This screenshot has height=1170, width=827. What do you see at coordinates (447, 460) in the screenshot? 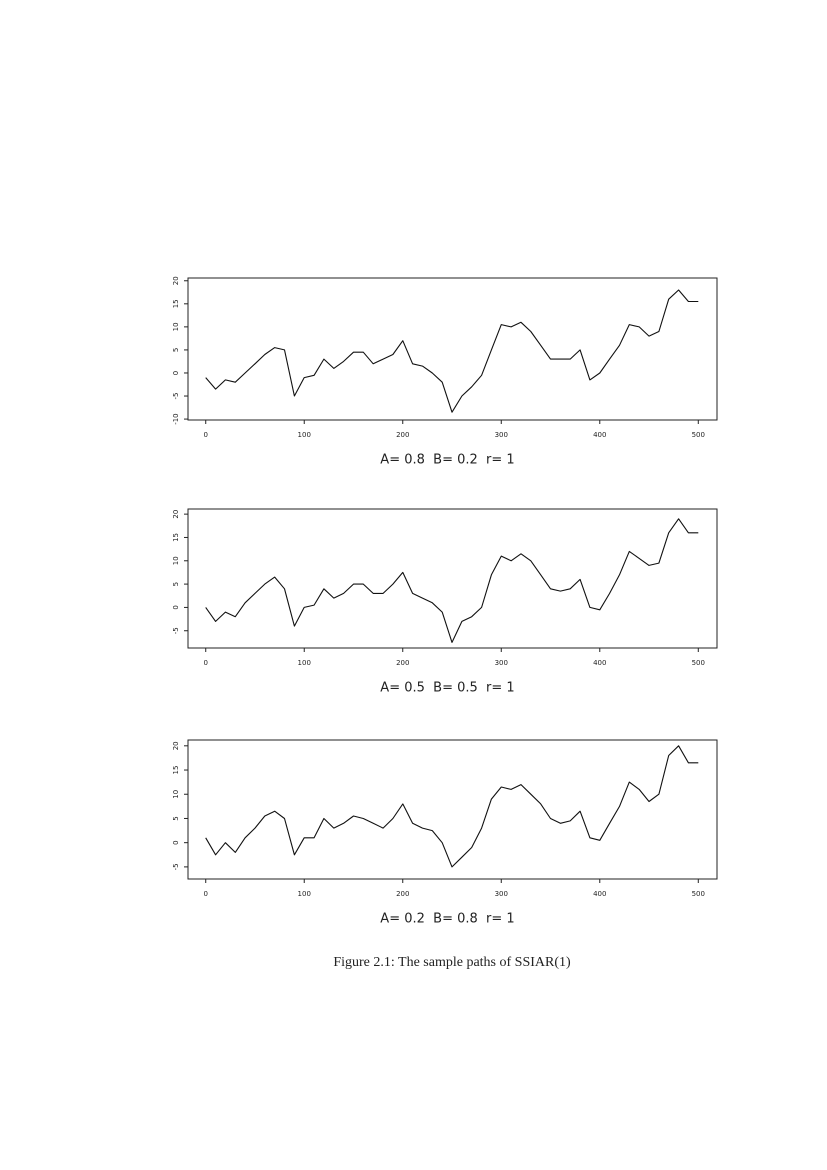
I see `x-axis-label: A= 0.8 B= 0.2 r= 1` at bounding box center [447, 460].